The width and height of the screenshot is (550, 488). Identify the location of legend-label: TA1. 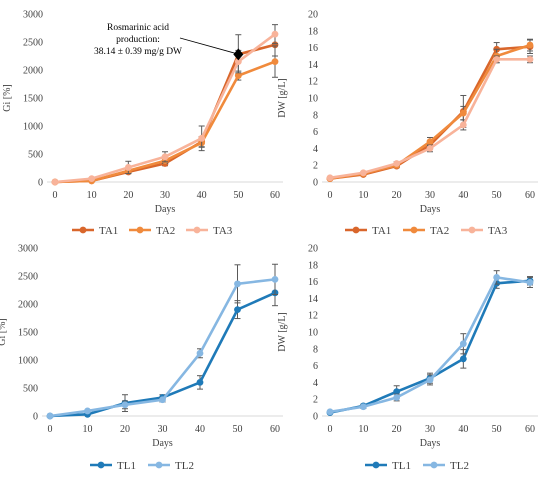
(381, 231).